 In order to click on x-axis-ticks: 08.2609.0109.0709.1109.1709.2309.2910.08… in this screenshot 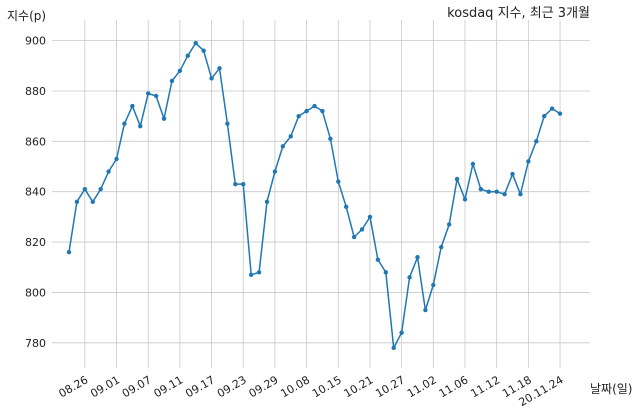, I will do `click(311, 391)`.